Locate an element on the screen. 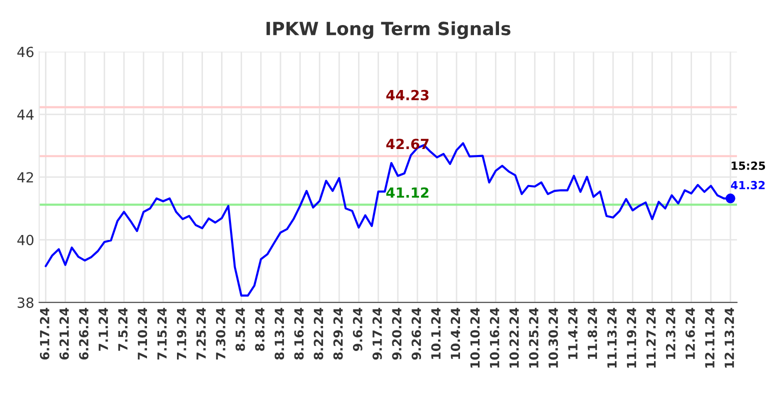  x-tick-label: 12.13.24 is located at coordinates (729, 338).